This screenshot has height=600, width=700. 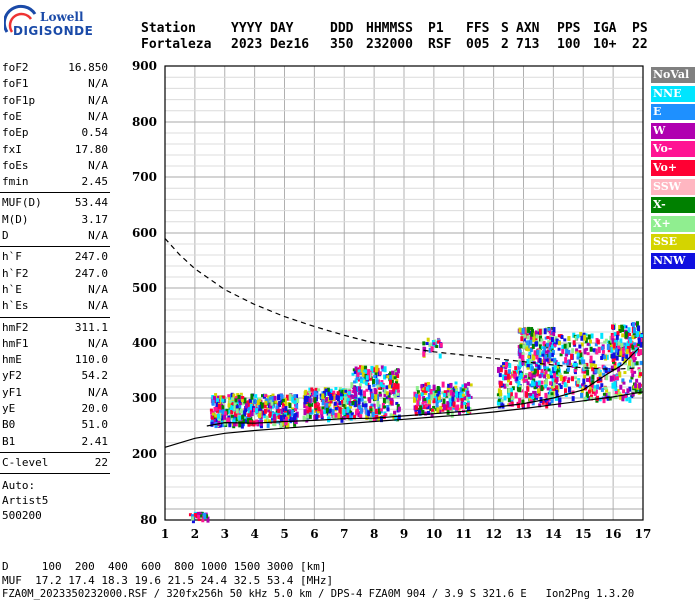 What do you see at coordinates (95, 425) in the screenshot?
I see `param-value: 51.0` at bounding box center [95, 425].